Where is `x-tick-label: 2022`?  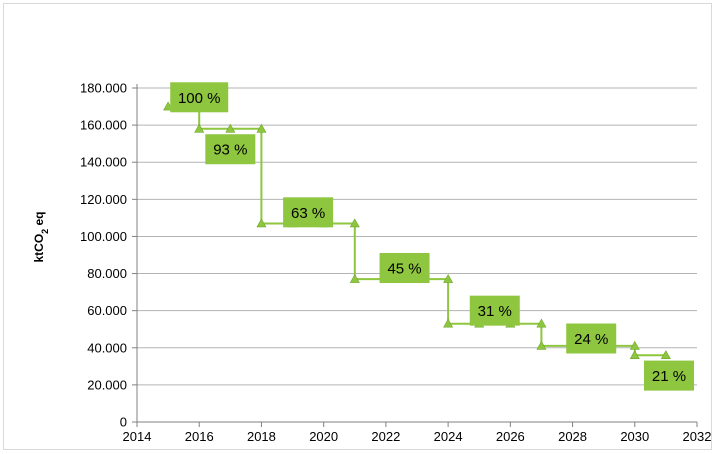
x-tick-label: 2022 is located at coordinates (385, 436).